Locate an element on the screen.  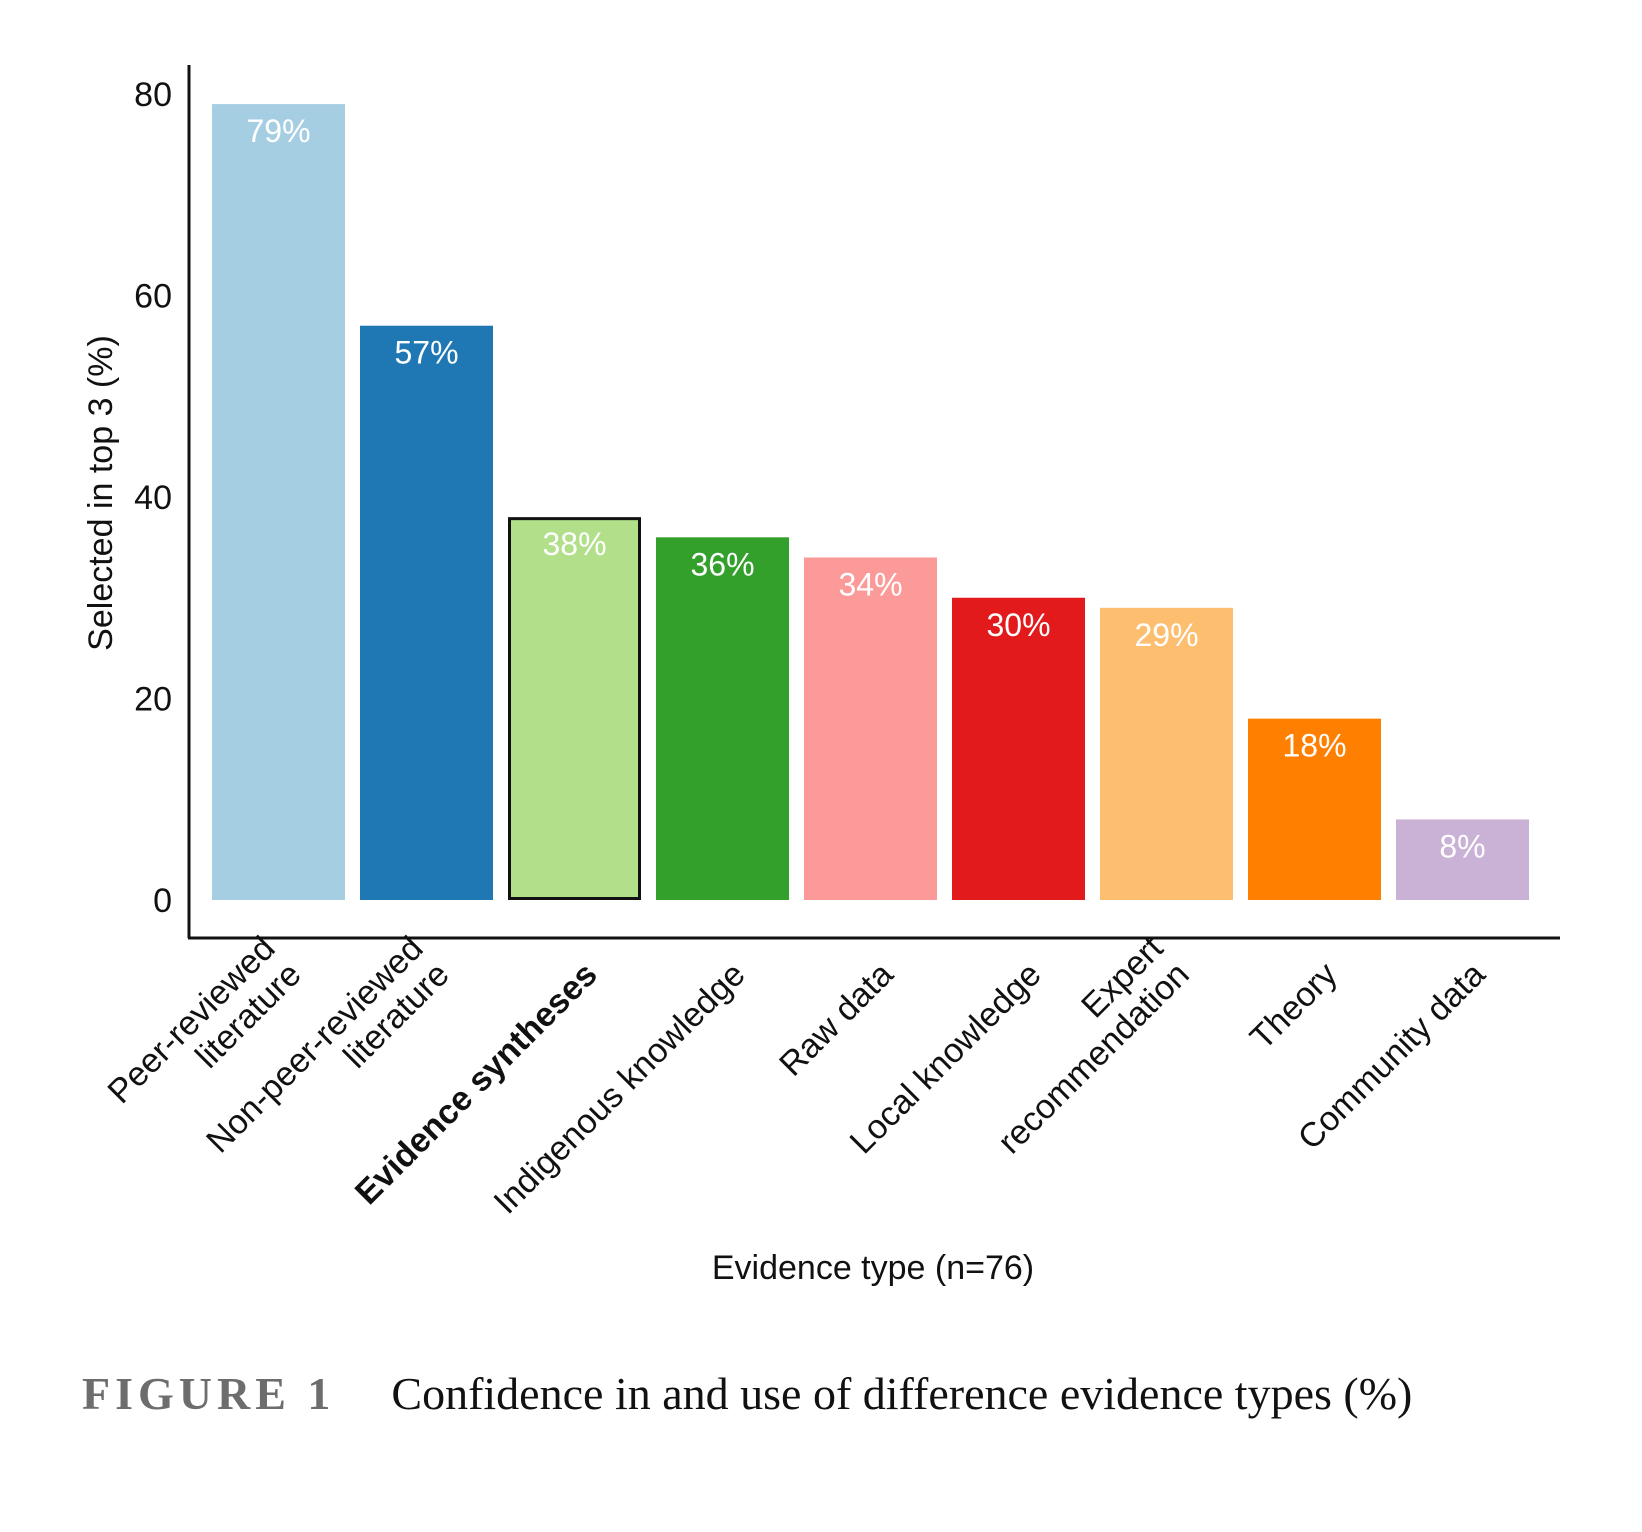
bar-value-label: 8% is located at coordinates (1462, 846).